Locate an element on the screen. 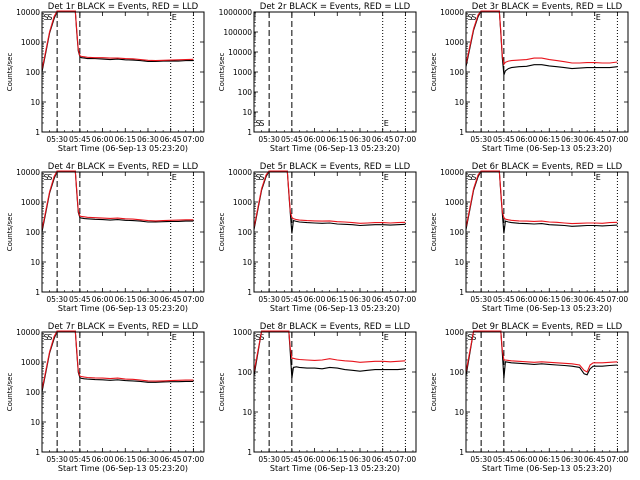 The image size is (640, 480). y-tick-label: 1000000 is located at coordinates (236, 12).